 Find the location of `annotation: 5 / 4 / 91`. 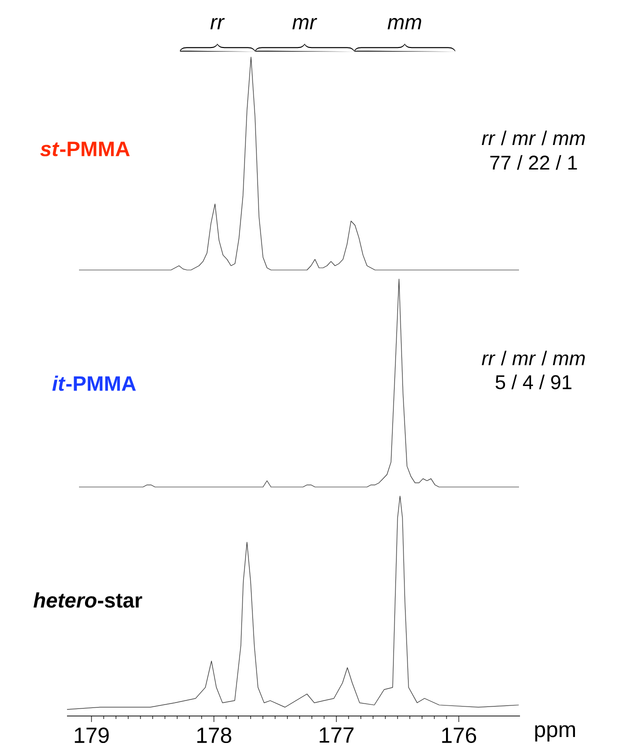

annotation: 5 / 4 / 91 is located at coordinates (534, 382).